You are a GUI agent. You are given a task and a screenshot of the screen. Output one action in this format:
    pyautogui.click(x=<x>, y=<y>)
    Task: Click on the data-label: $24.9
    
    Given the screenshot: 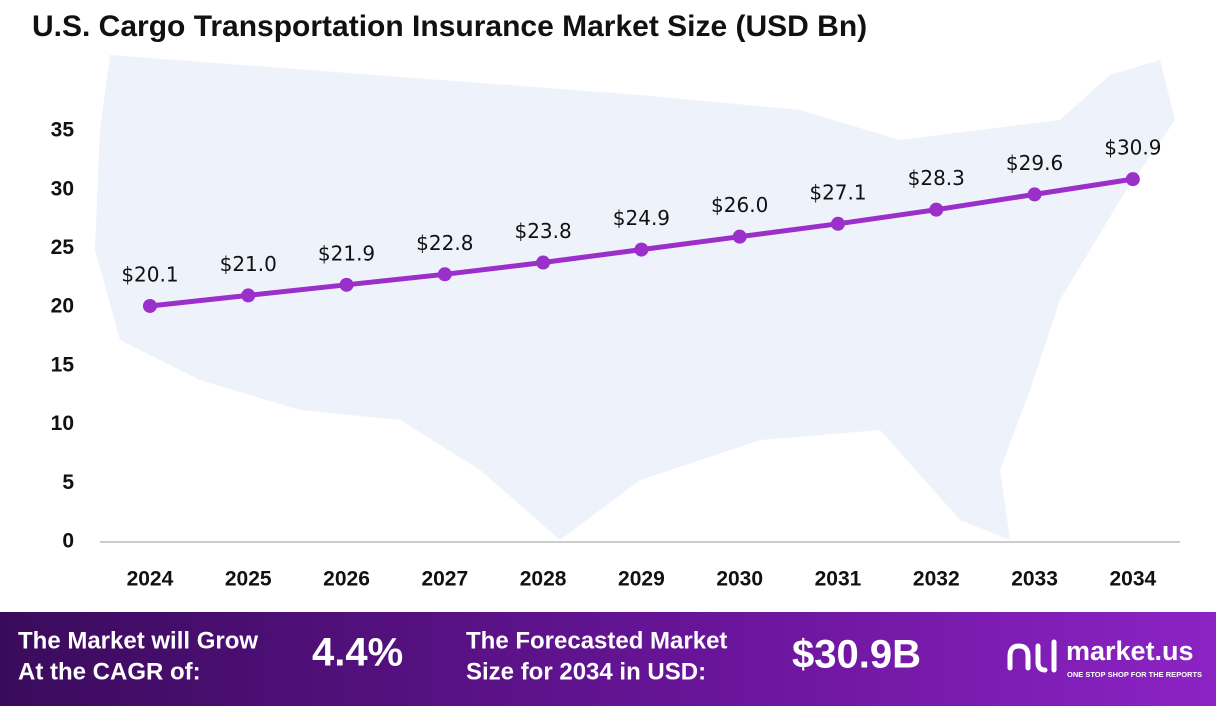 What is the action you would take?
    pyautogui.click(x=641, y=218)
    